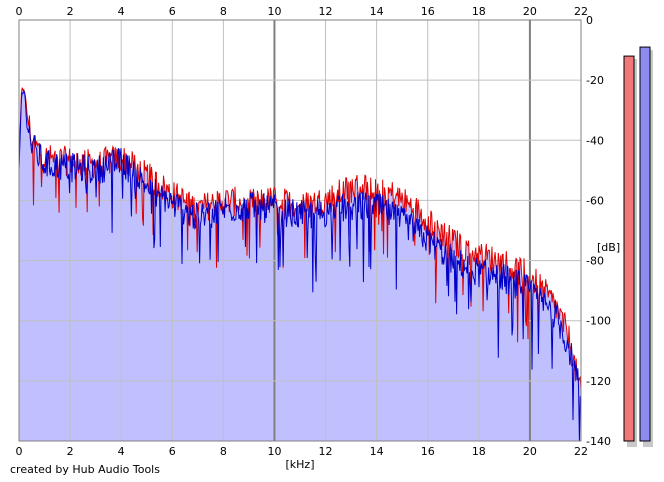  I want to click on x-axis-label: [kHz], so click(300, 464).